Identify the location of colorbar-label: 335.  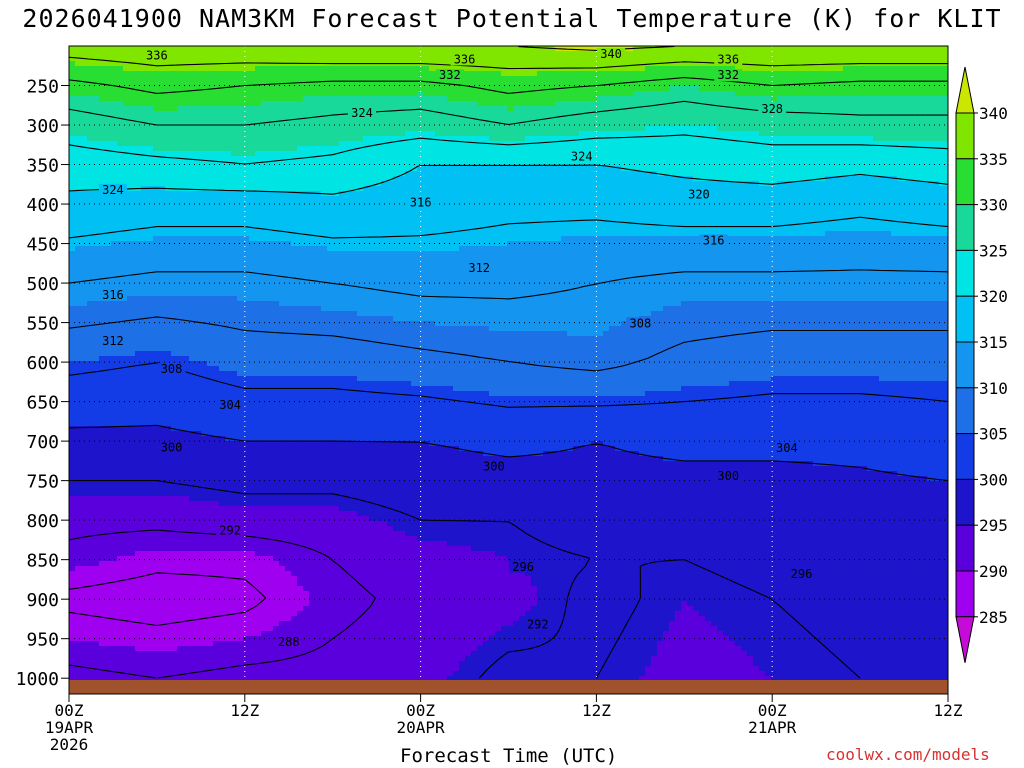
(993, 159).